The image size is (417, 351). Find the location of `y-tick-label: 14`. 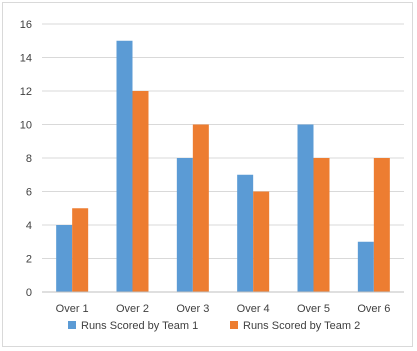

y-tick-label: 14 is located at coordinates (26, 59).